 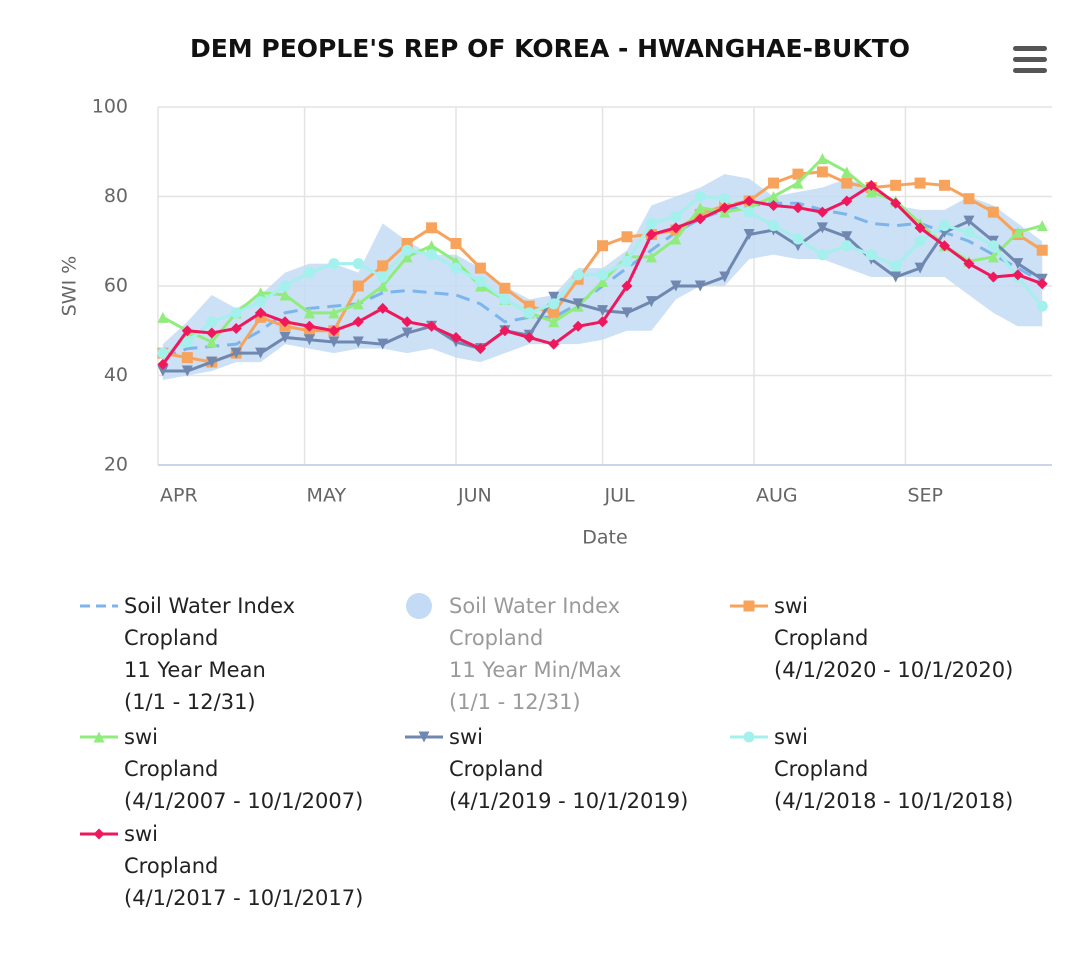 I want to click on legend-label: swi Cropland (4/1/2017 - 10/1/2017), so click(x=244, y=866).